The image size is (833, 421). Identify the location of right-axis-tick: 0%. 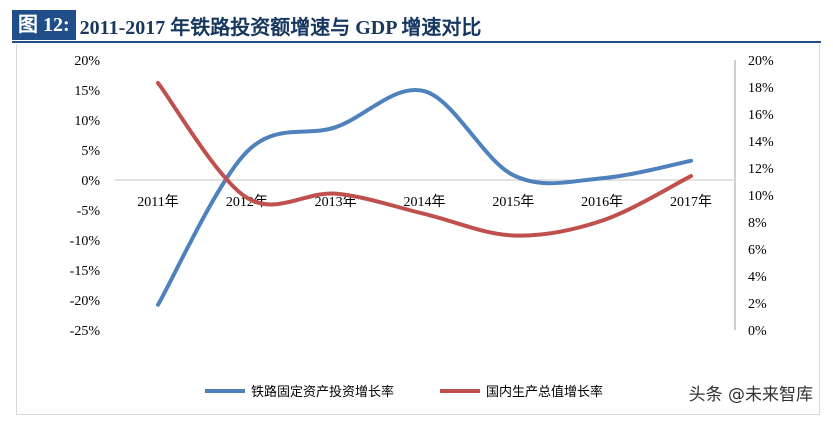
(757, 331).